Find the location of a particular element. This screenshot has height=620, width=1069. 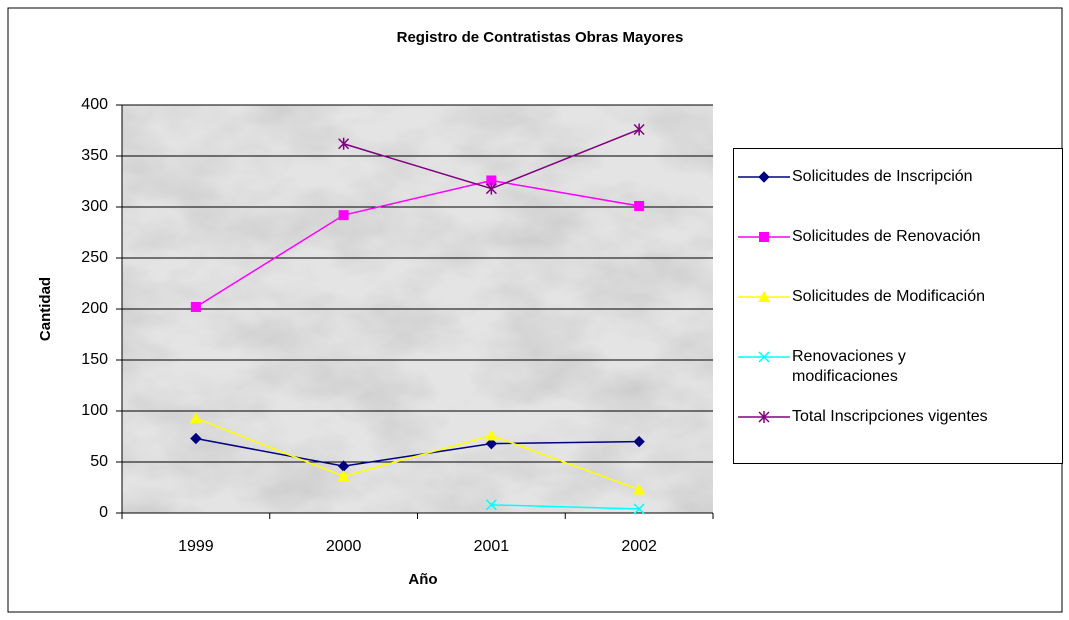

y-tick-label: 100 is located at coordinates (94, 410).